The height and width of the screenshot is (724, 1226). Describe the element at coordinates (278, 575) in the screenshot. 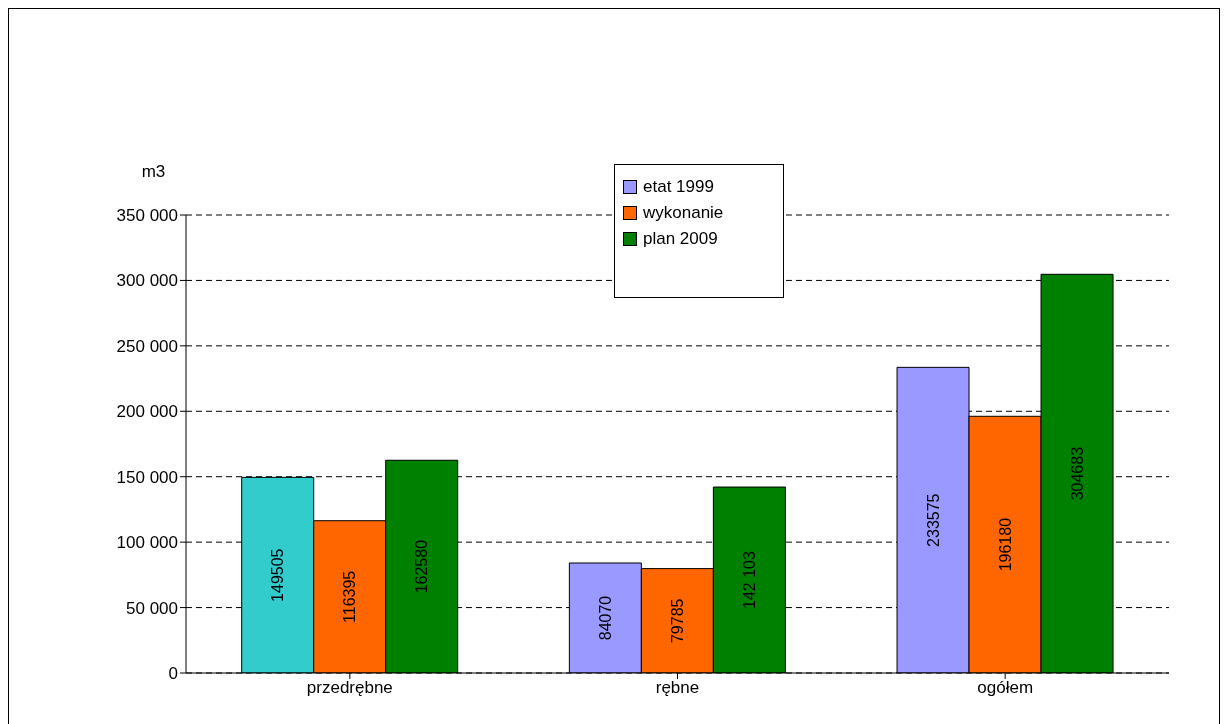

I see `data-label: 149505` at that location.